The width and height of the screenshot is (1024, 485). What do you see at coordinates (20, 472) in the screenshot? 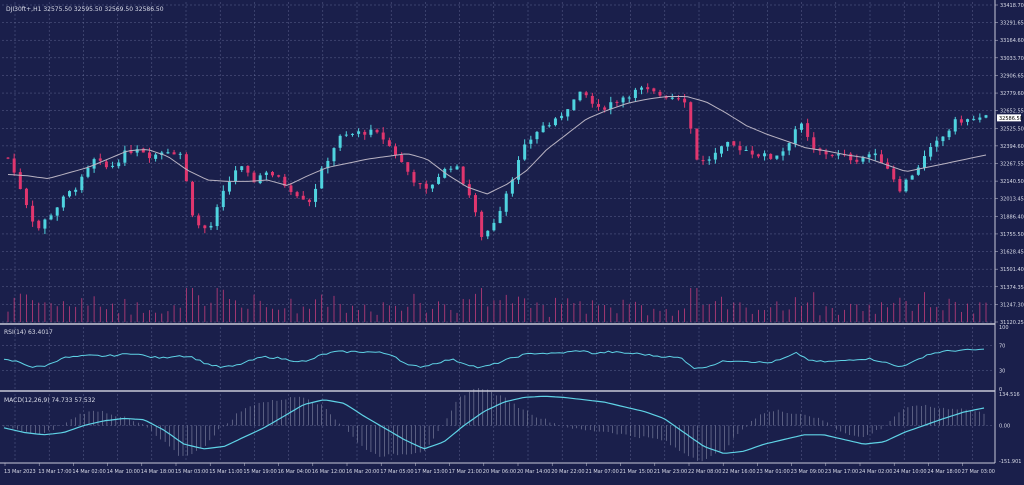
I see `time-tick-label: 13 Mar 2023` at bounding box center [20, 472].